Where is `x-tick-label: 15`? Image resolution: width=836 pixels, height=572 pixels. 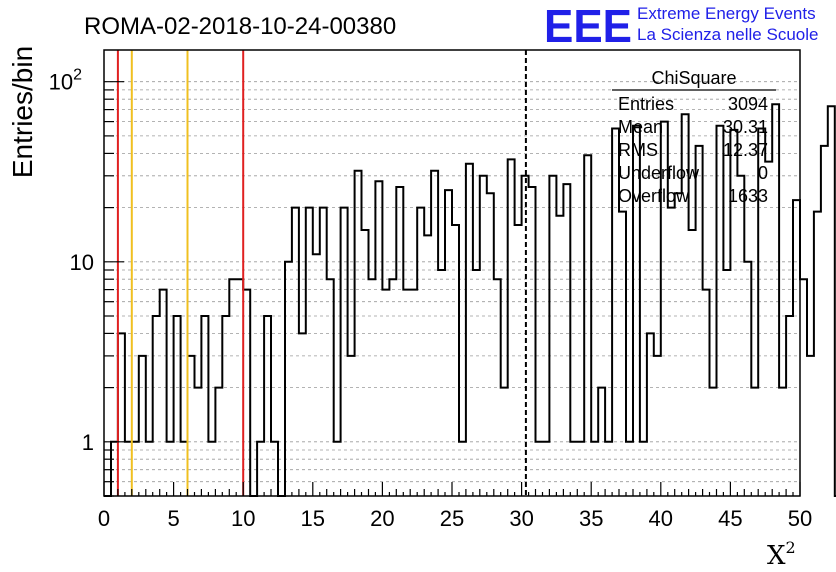
x-tick-label: 15 is located at coordinates (313, 518).